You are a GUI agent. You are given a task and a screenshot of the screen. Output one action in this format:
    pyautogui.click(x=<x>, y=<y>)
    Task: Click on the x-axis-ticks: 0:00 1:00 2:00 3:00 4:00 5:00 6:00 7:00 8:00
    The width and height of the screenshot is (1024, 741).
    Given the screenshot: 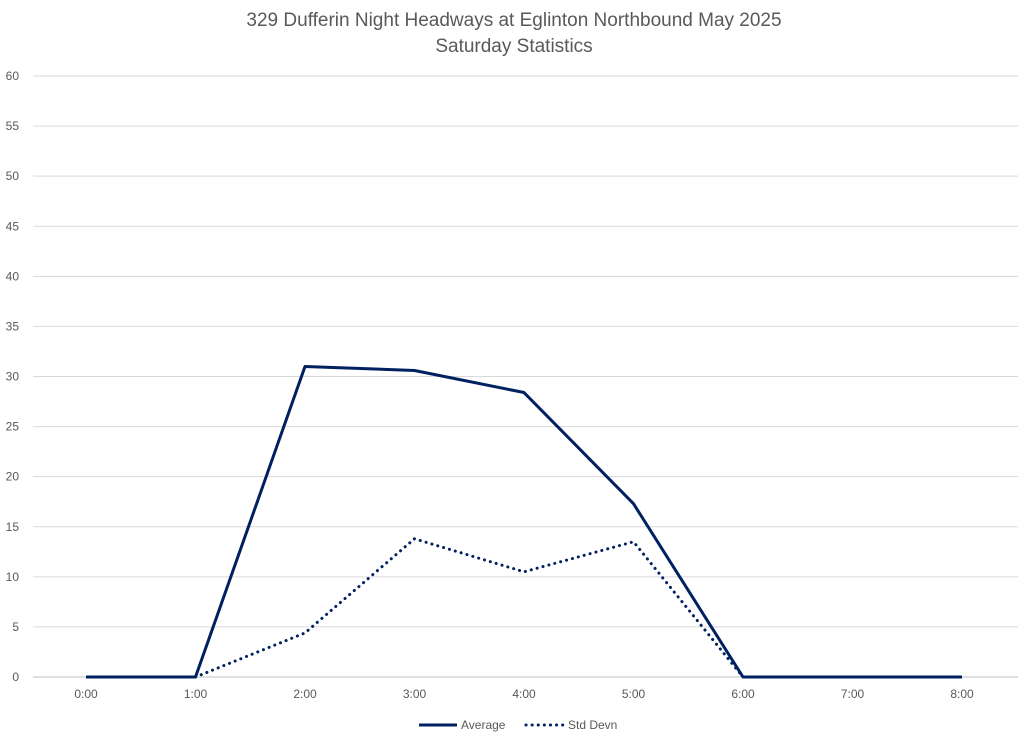 What is the action you would take?
    pyautogui.click(x=524, y=694)
    